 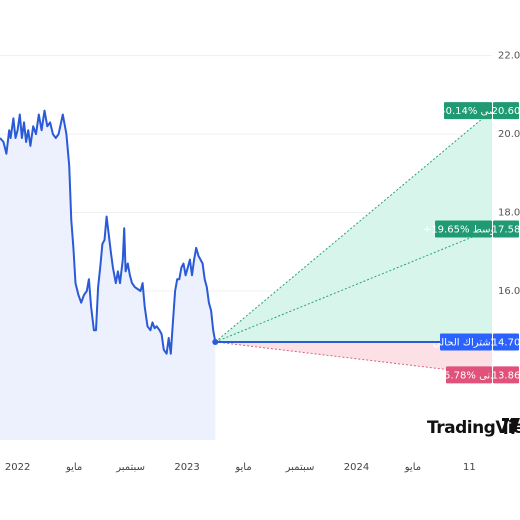 What do you see at coordinates (509, 134) in the screenshot?
I see `y-tick-label: 20.00` at bounding box center [509, 134].